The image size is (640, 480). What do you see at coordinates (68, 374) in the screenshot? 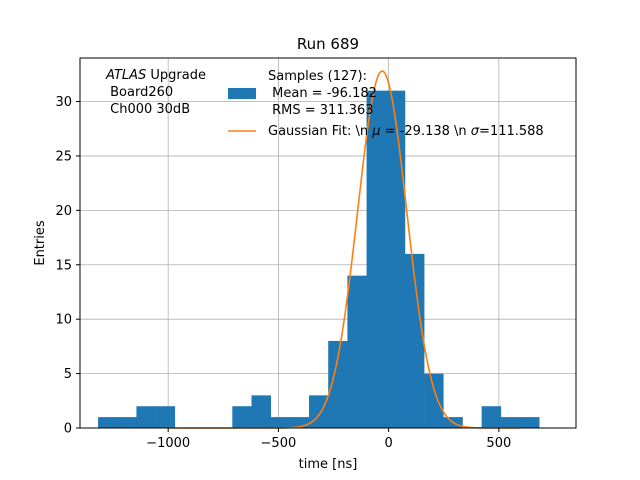
I see `y-tick-label: 5` at bounding box center [68, 374].